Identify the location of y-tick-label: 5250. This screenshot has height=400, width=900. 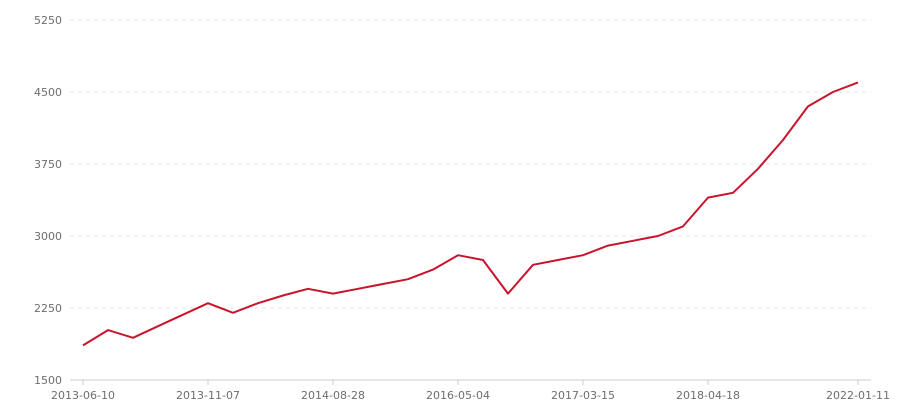
(48, 20).